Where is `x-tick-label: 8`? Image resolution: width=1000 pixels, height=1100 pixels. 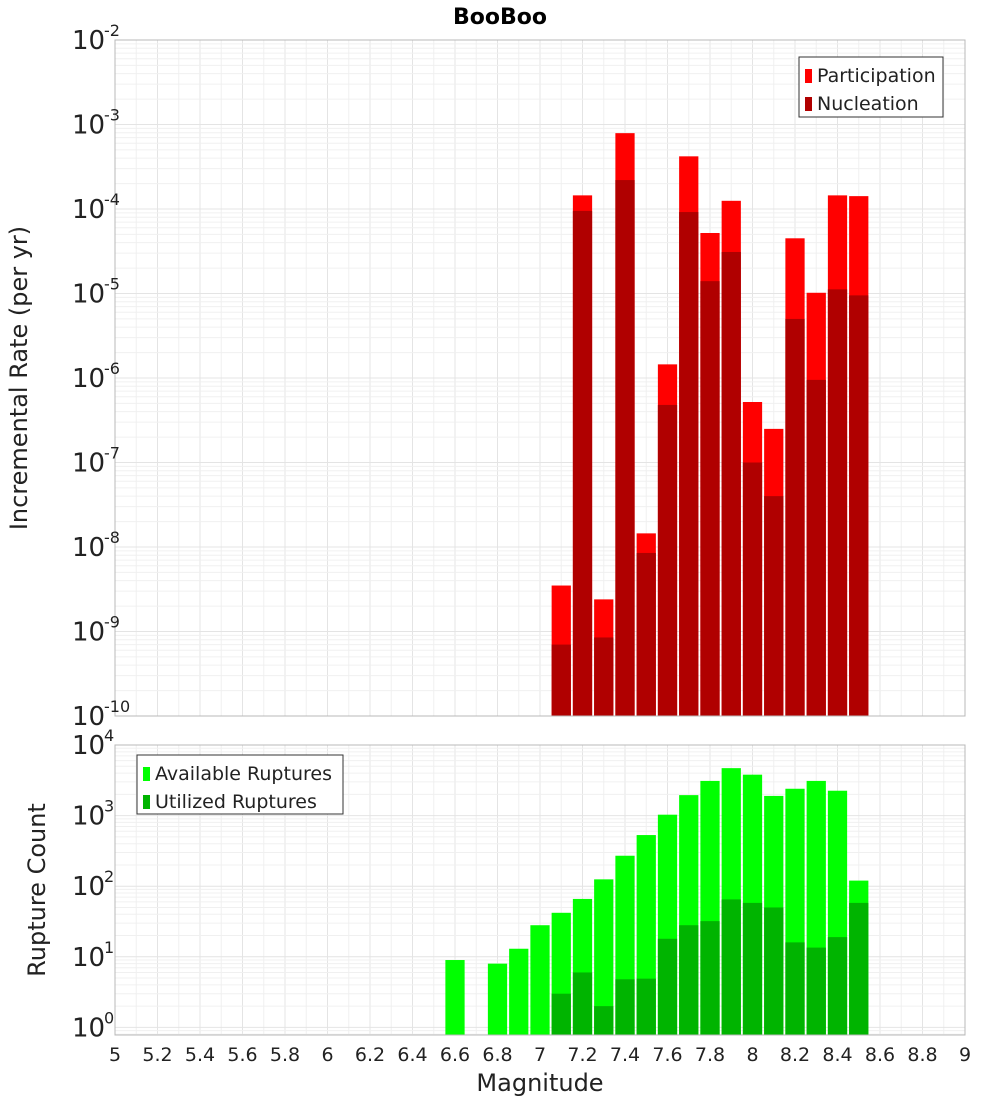 x-tick-label: 8 is located at coordinates (752, 1055).